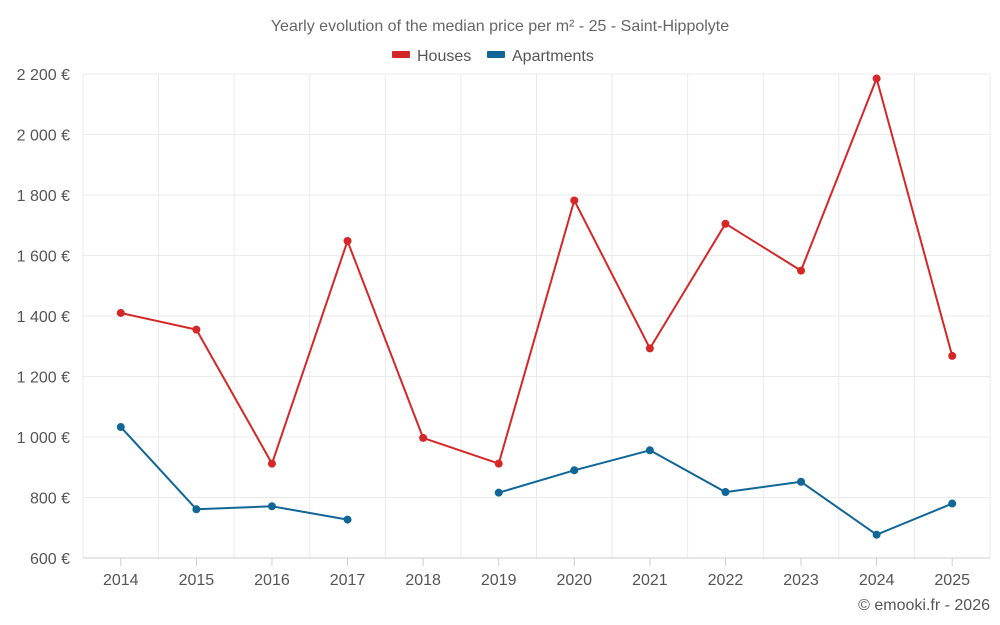 This screenshot has height=625, width=1000. I want to click on y-tick-label: 800 €, so click(50, 499).